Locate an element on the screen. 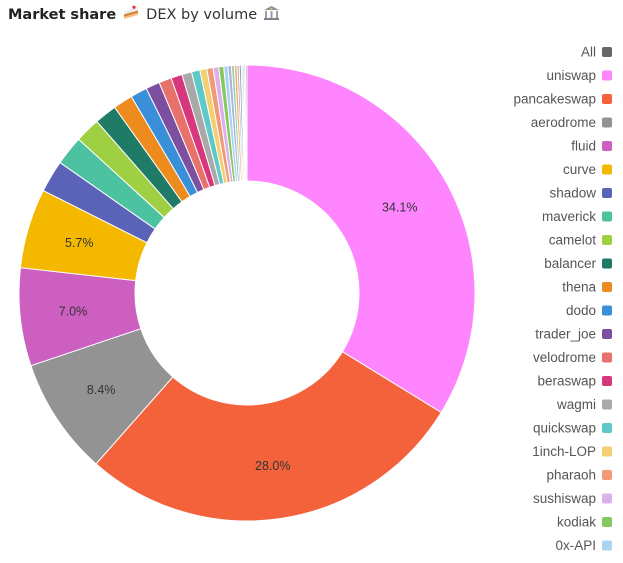 This screenshot has height=563, width=623. legend-label: uniswap is located at coordinates (571, 75).